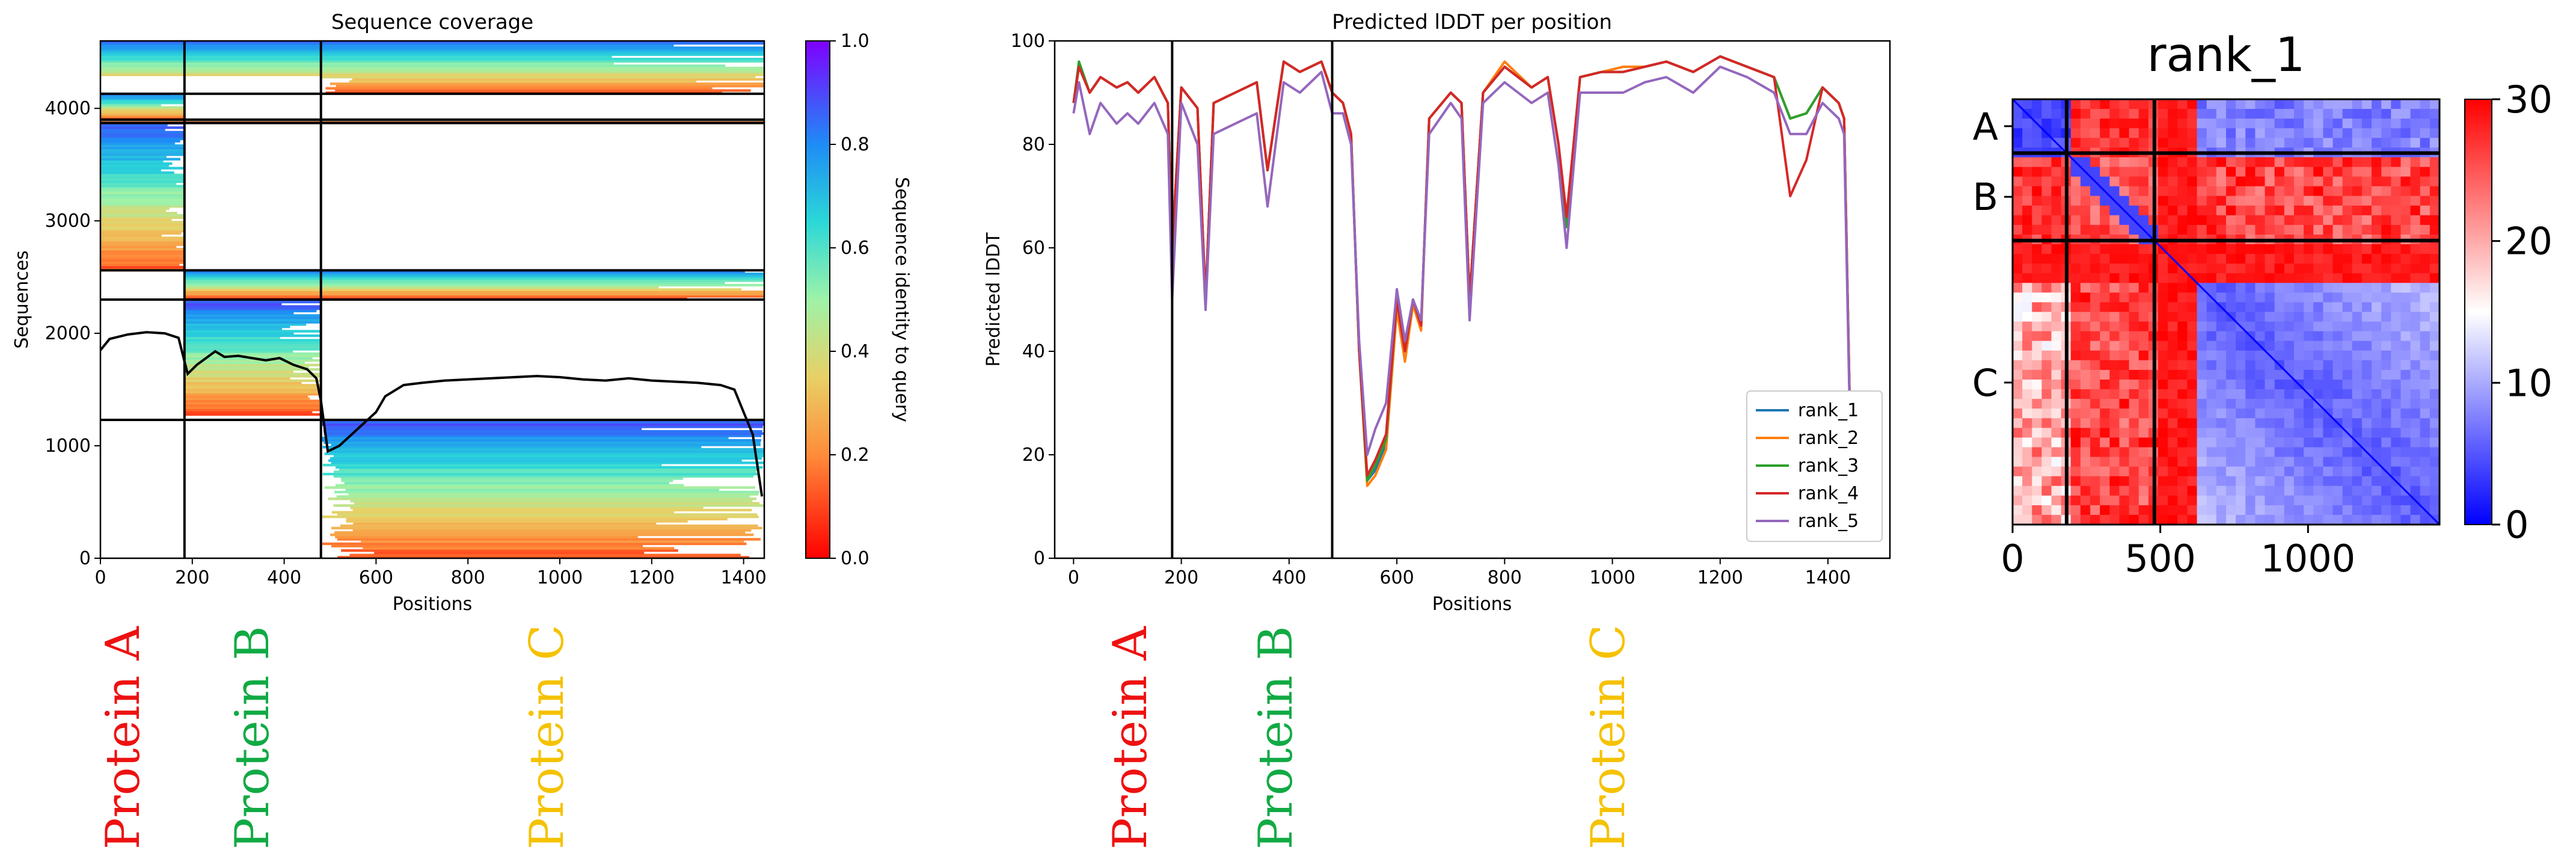 This screenshot has width=2576, height=850. Describe the element at coordinates (68, 447) in the screenshot. I see `y-tick-label: 1000` at that location.